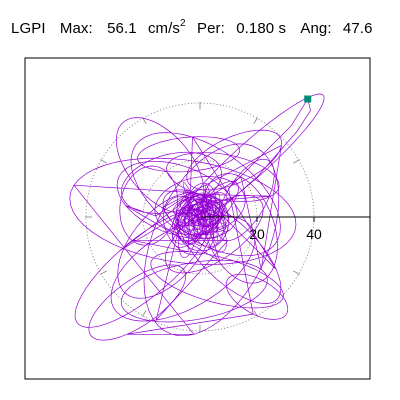 The height and width of the screenshot is (400, 400). I want to click on max-unit-exponent: 2, so click(183, 23).